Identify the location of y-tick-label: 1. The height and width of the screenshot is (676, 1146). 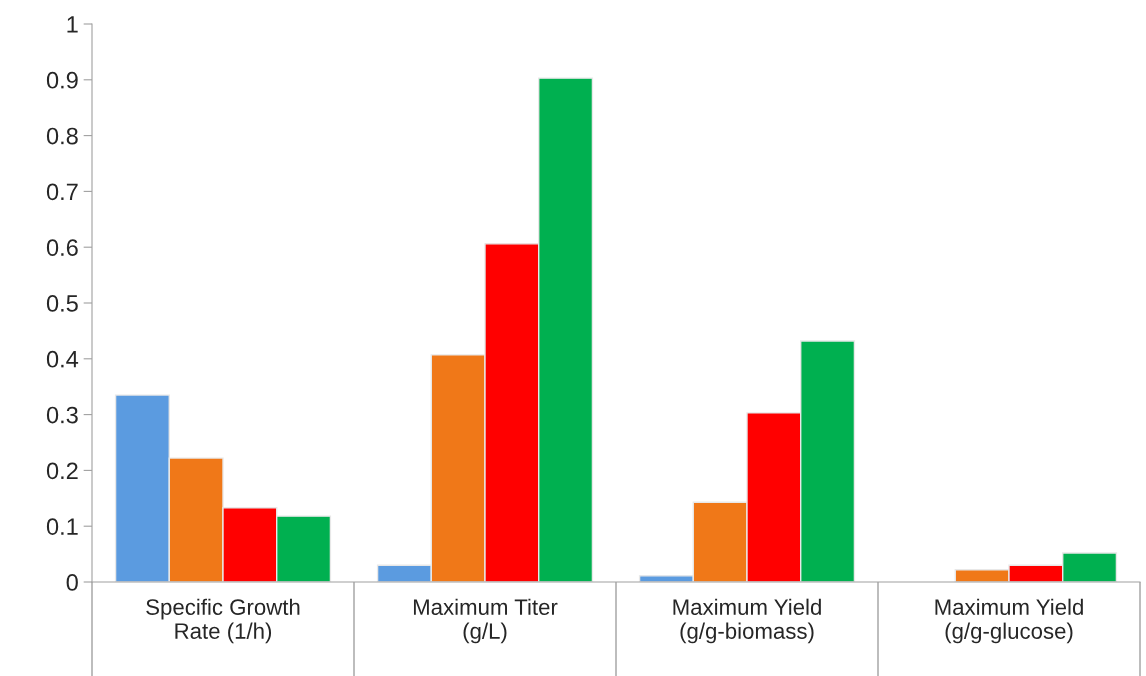
(72, 24).